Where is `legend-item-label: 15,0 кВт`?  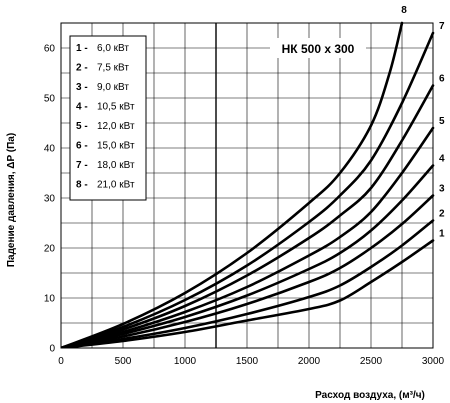
legend-item-label: 15,0 кВт is located at coordinates (116, 146).